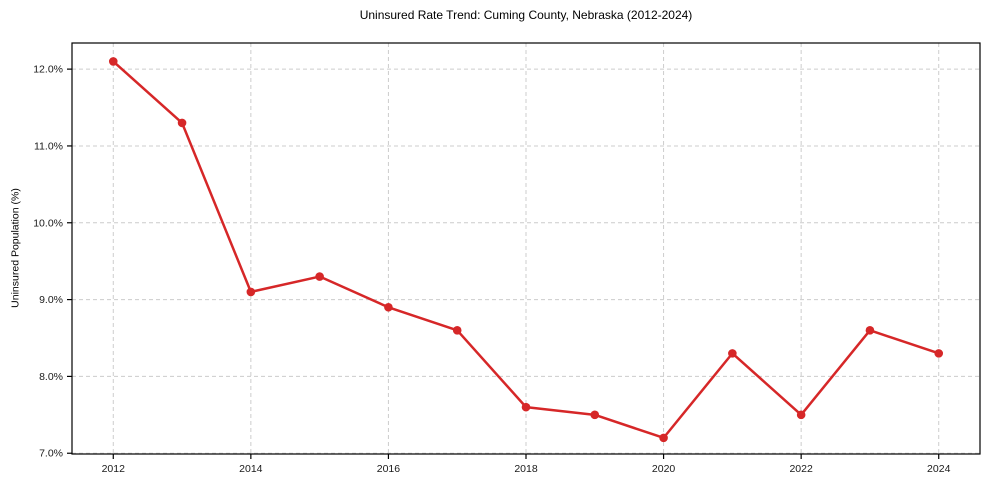  What do you see at coordinates (801, 469) in the screenshot?
I see `x-tick-label: 2022` at bounding box center [801, 469].